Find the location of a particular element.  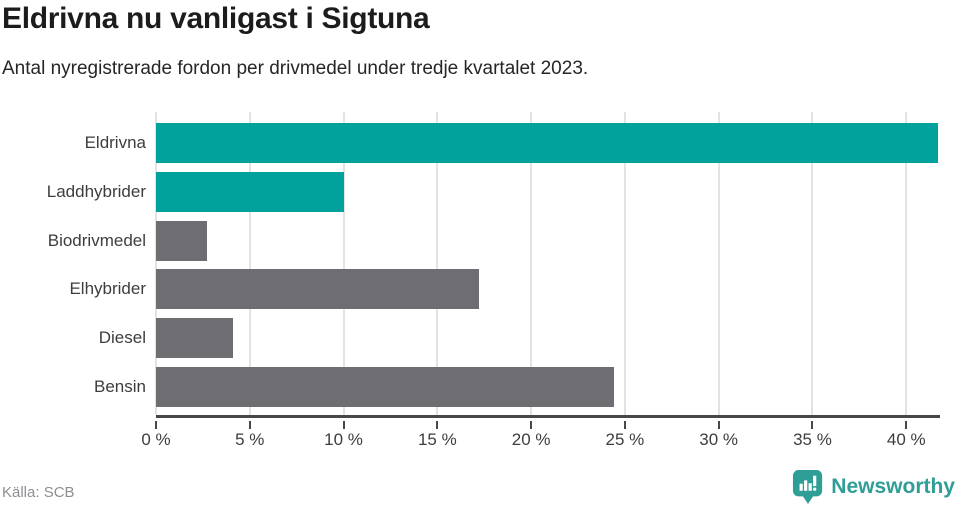

axis-tick-label: 35 % is located at coordinates (812, 439).